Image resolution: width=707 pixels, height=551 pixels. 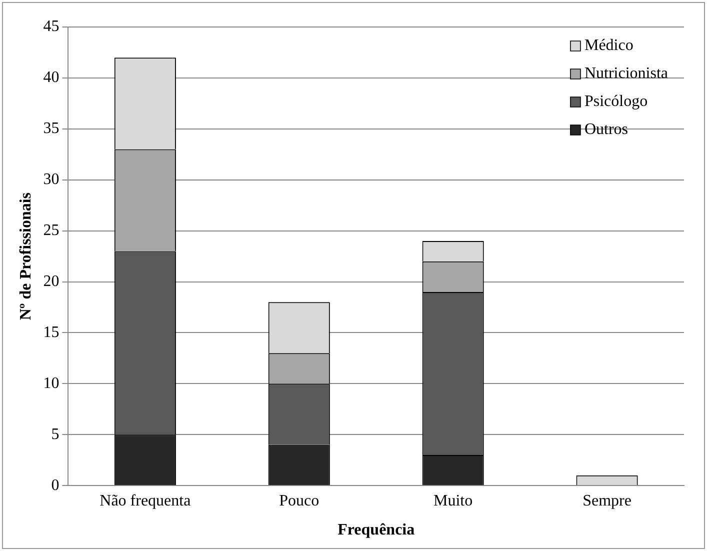 I want to click on y-tick-label: 30, so click(x=51, y=179).